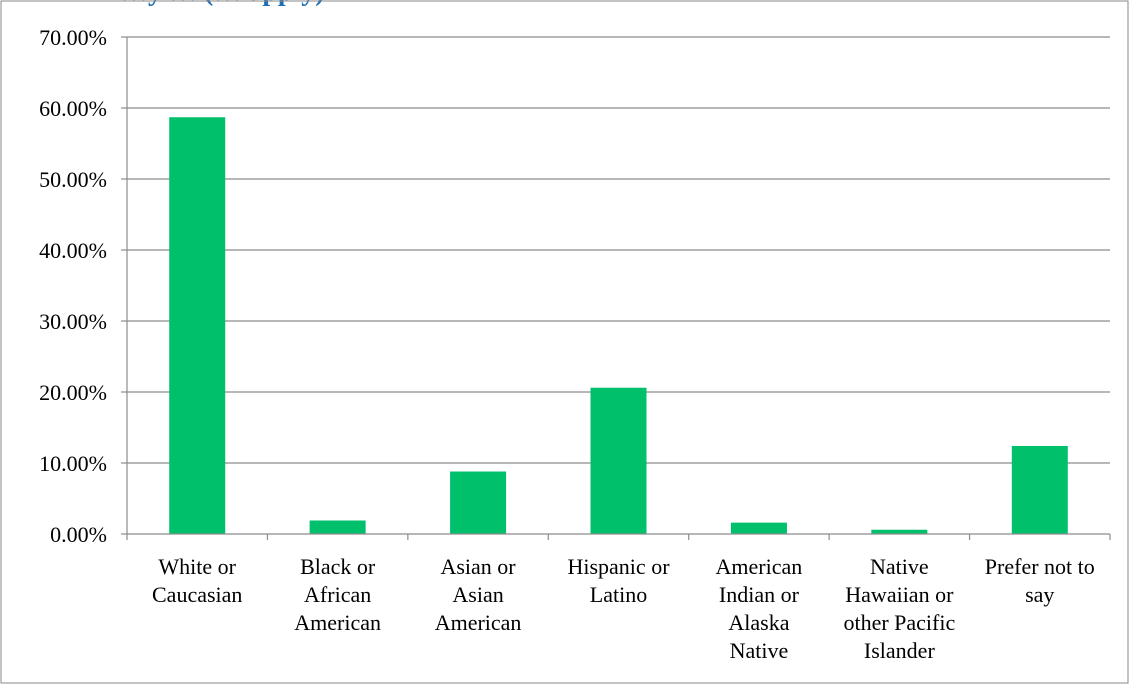 The width and height of the screenshot is (1129, 684). What do you see at coordinates (899, 622) in the screenshot?
I see `x-category-label-line: other Pacific` at bounding box center [899, 622].